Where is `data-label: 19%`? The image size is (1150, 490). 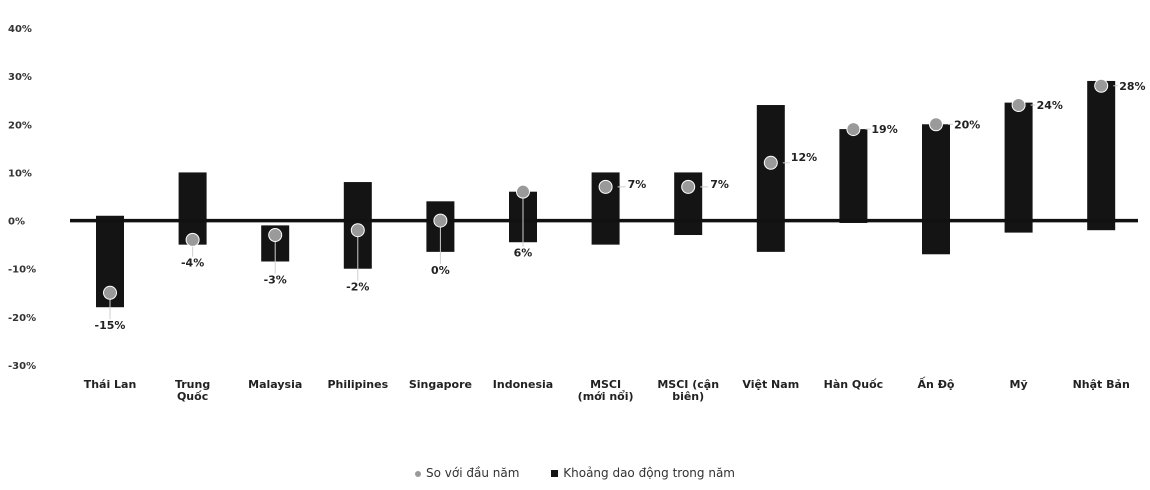
data-label: 19% is located at coordinates (884, 129).